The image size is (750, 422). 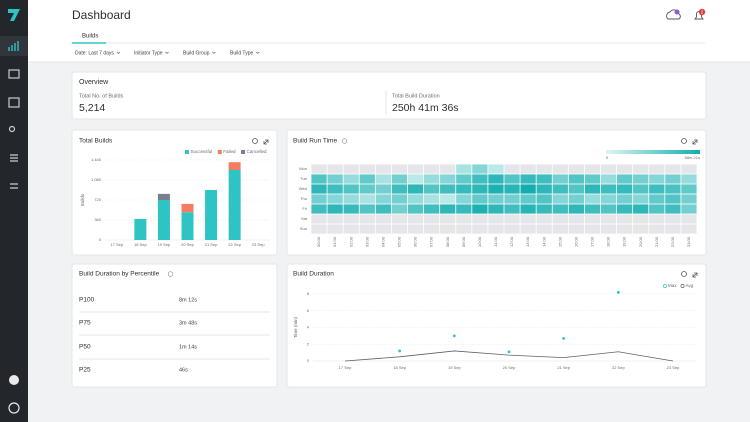 I want to click on cloud-icon, so click(x=673, y=14).